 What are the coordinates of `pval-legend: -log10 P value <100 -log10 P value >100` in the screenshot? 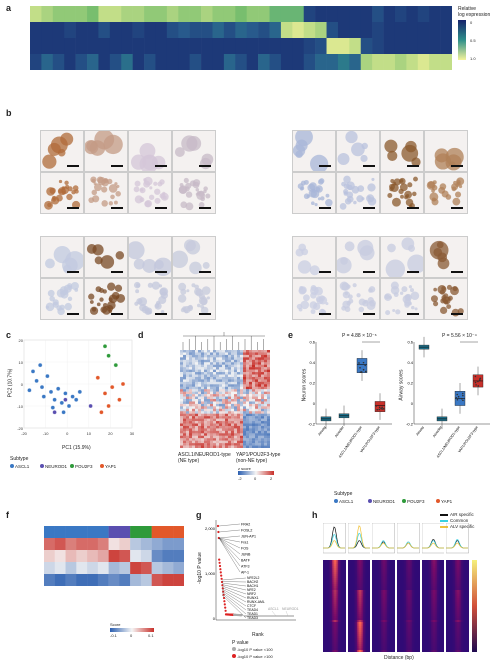 It's located at (277, 655).